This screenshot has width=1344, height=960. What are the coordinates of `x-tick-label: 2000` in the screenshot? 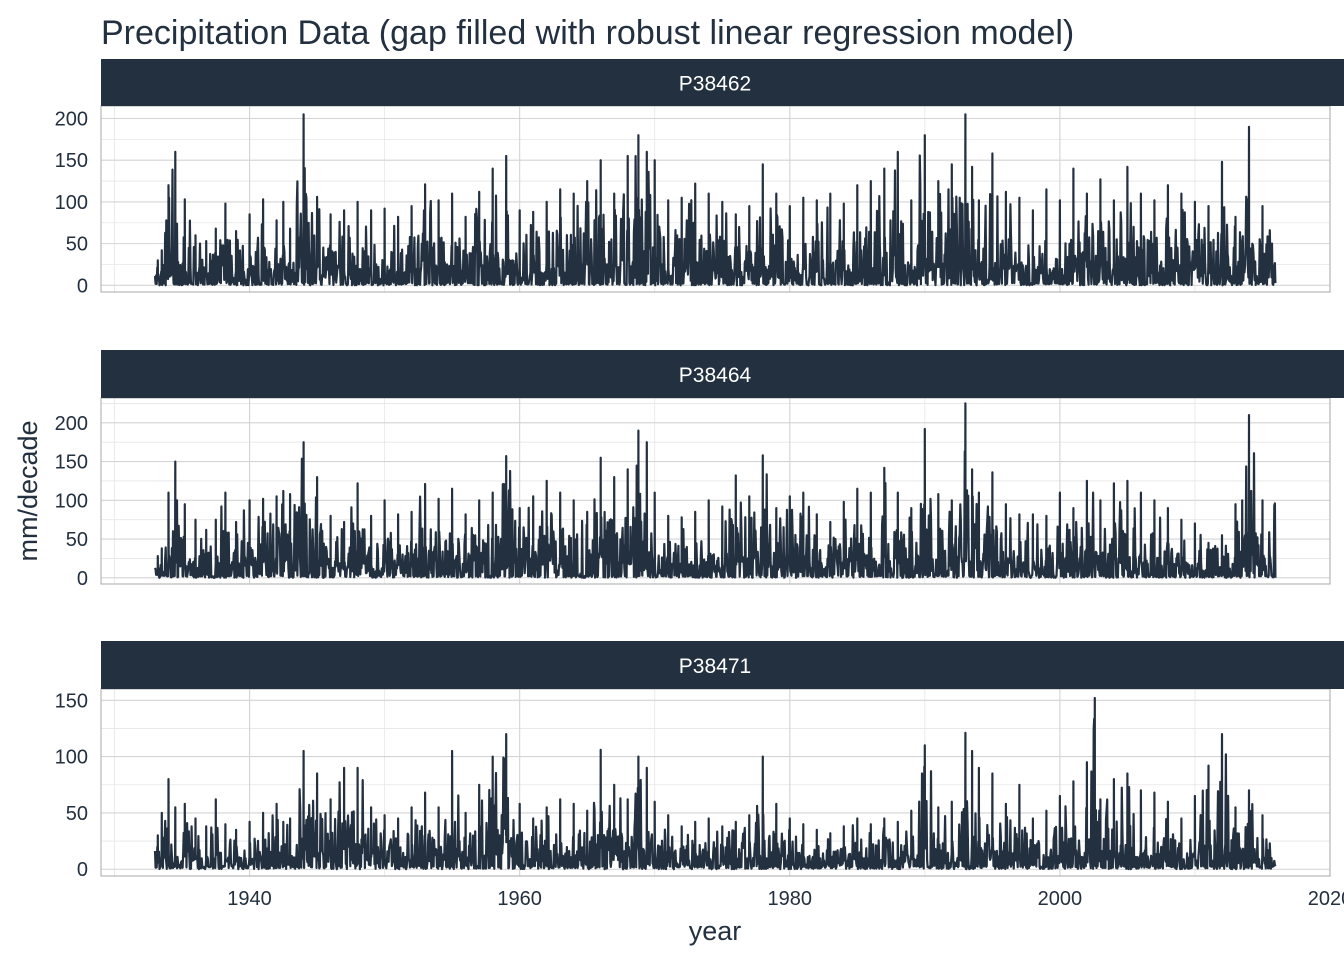 It's located at (1060, 899).